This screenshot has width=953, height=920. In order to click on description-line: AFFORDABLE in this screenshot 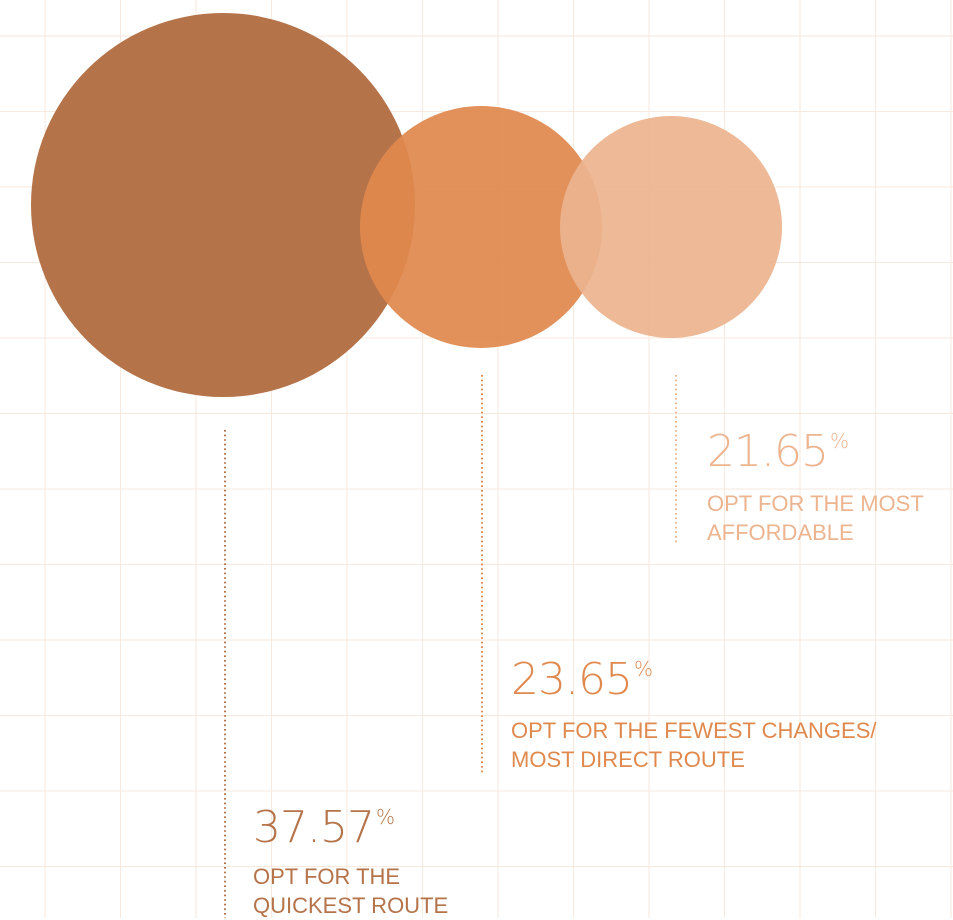, I will do `click(780, 532)`.